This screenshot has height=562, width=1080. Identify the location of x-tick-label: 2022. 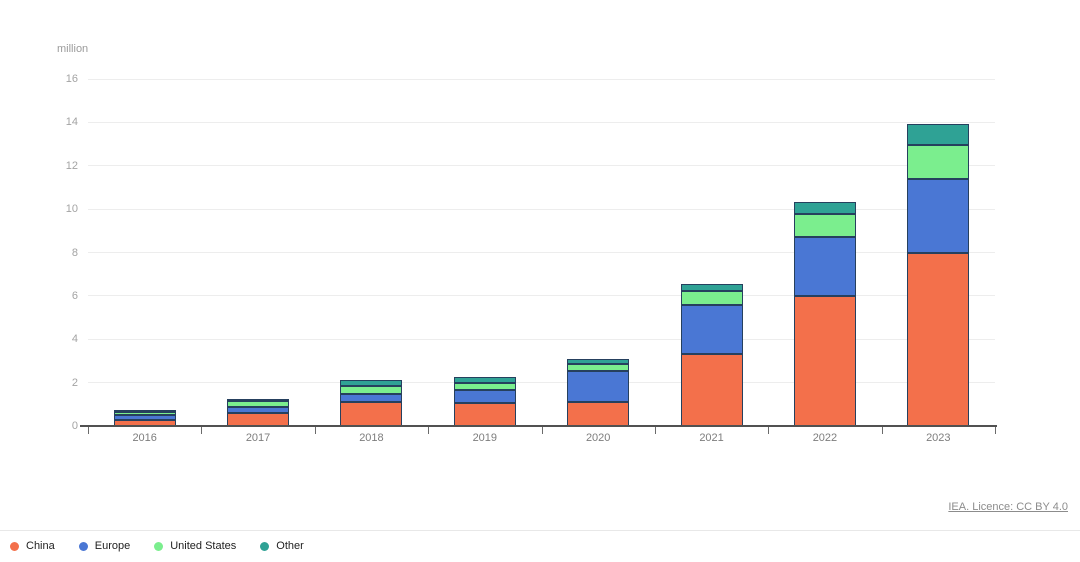
(825, 438).